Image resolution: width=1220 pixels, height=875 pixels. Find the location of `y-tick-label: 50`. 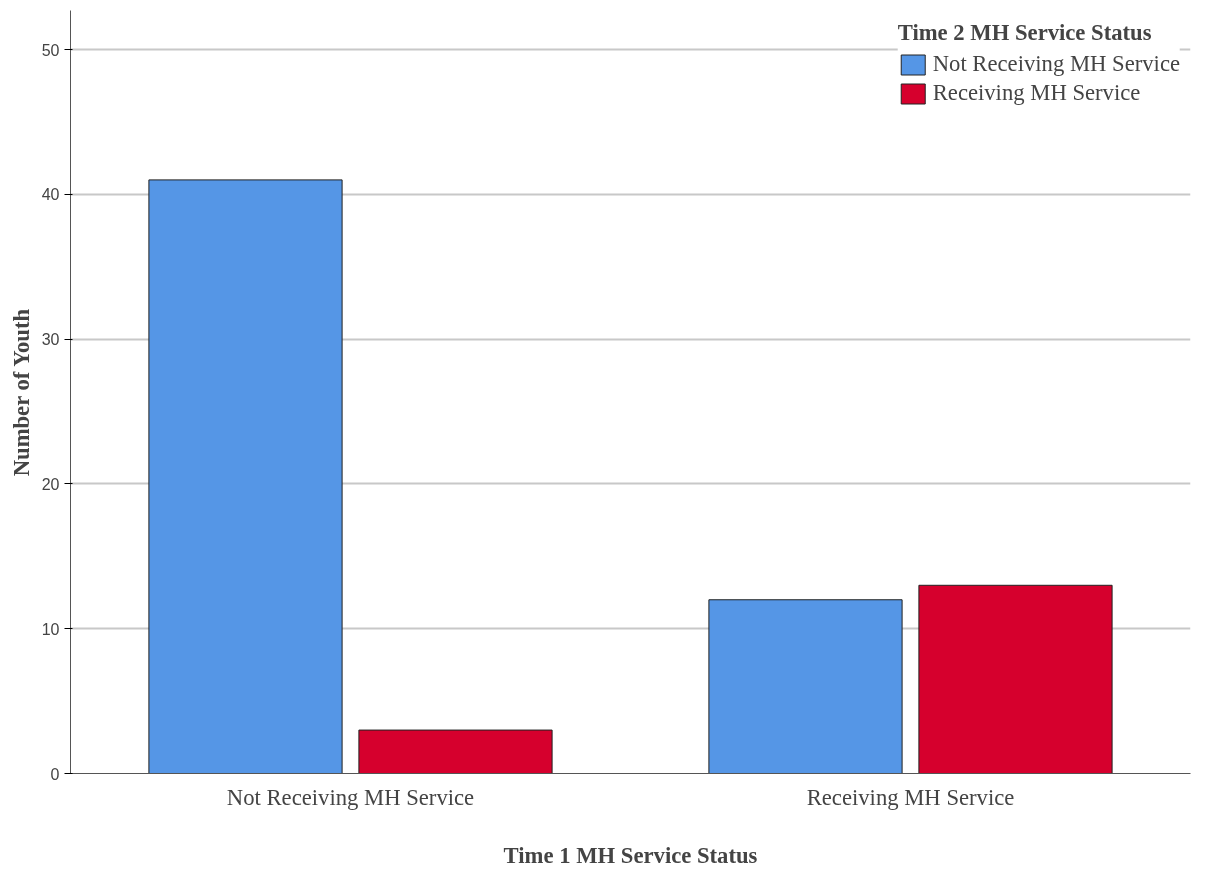

y-tick-label: 50 is located at coordinates (50, 50).